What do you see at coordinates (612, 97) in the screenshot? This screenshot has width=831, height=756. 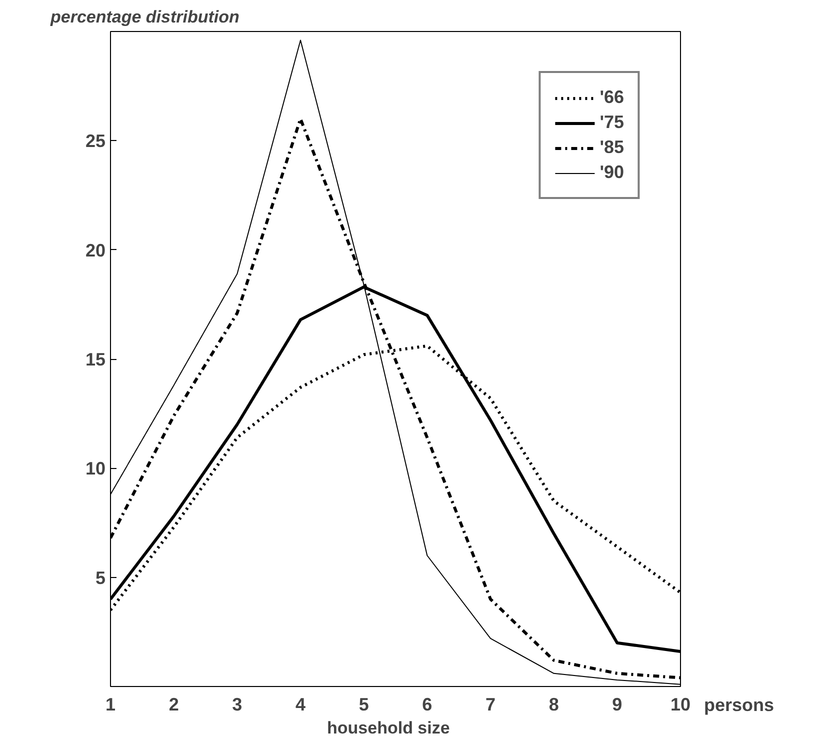 I see `legend-label: '66` at bounding box center [612, 97].